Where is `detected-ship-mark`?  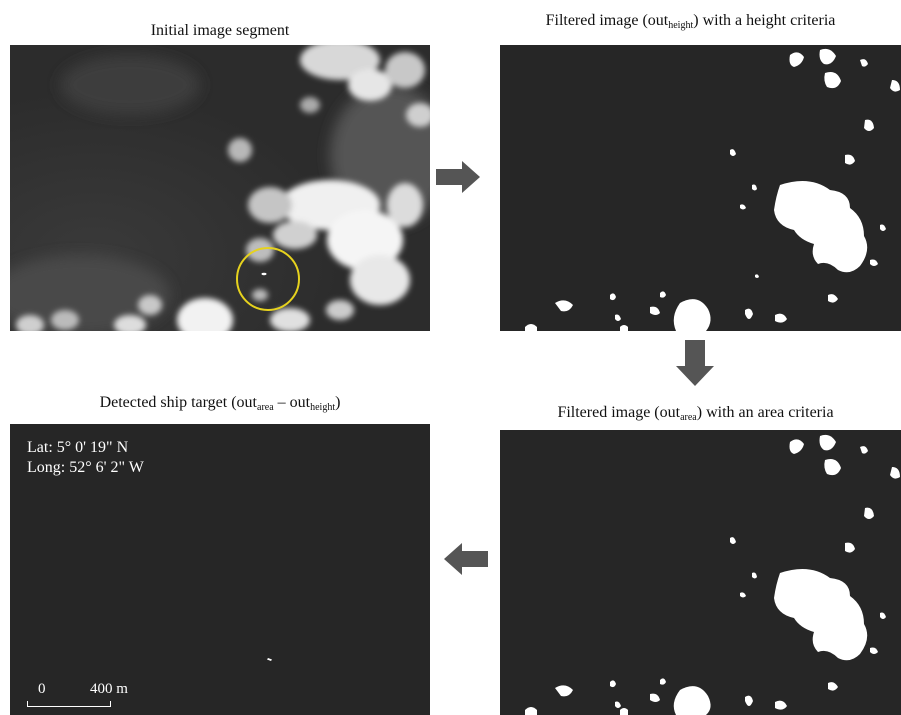 detected-ship-mark is located at coordinates (269, 659).